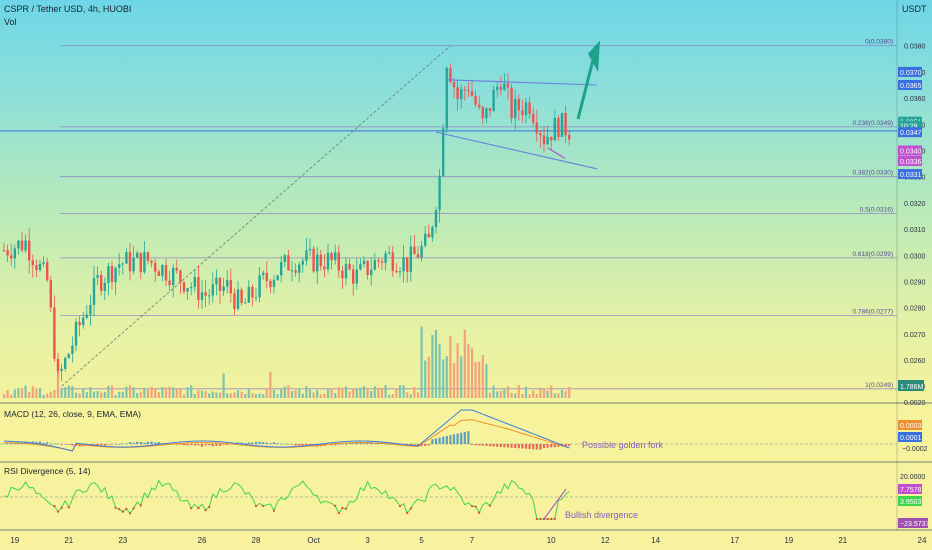 Image resolution: width=932 pixels, height=550 pixels. I want to click on x-axis-label: 7, so click(472, 540).